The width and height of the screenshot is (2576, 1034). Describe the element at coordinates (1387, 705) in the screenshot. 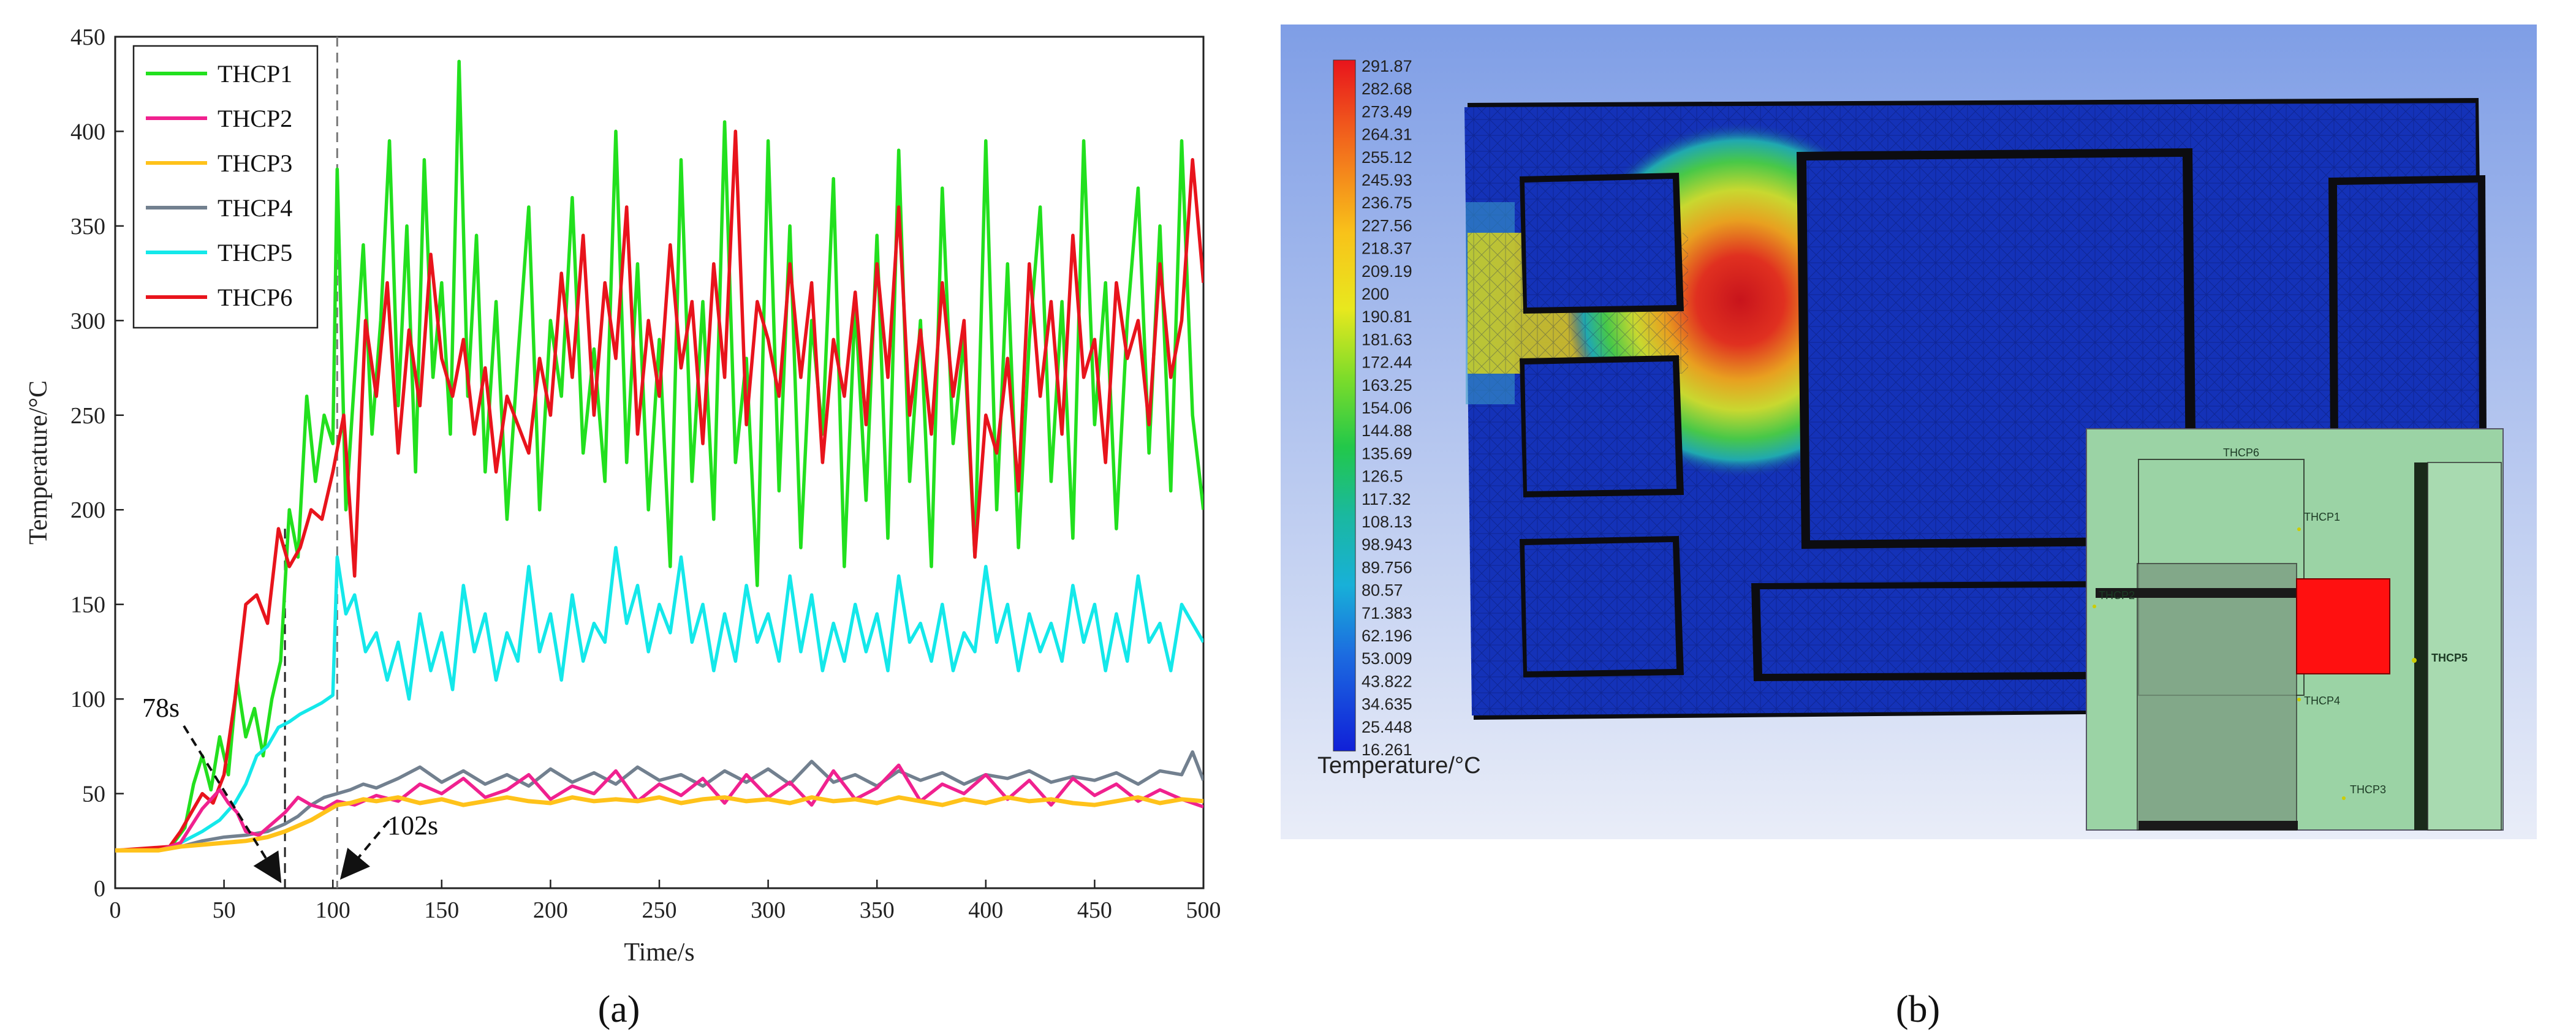

I see `colorbar-tick-label: 34.635` at that location.